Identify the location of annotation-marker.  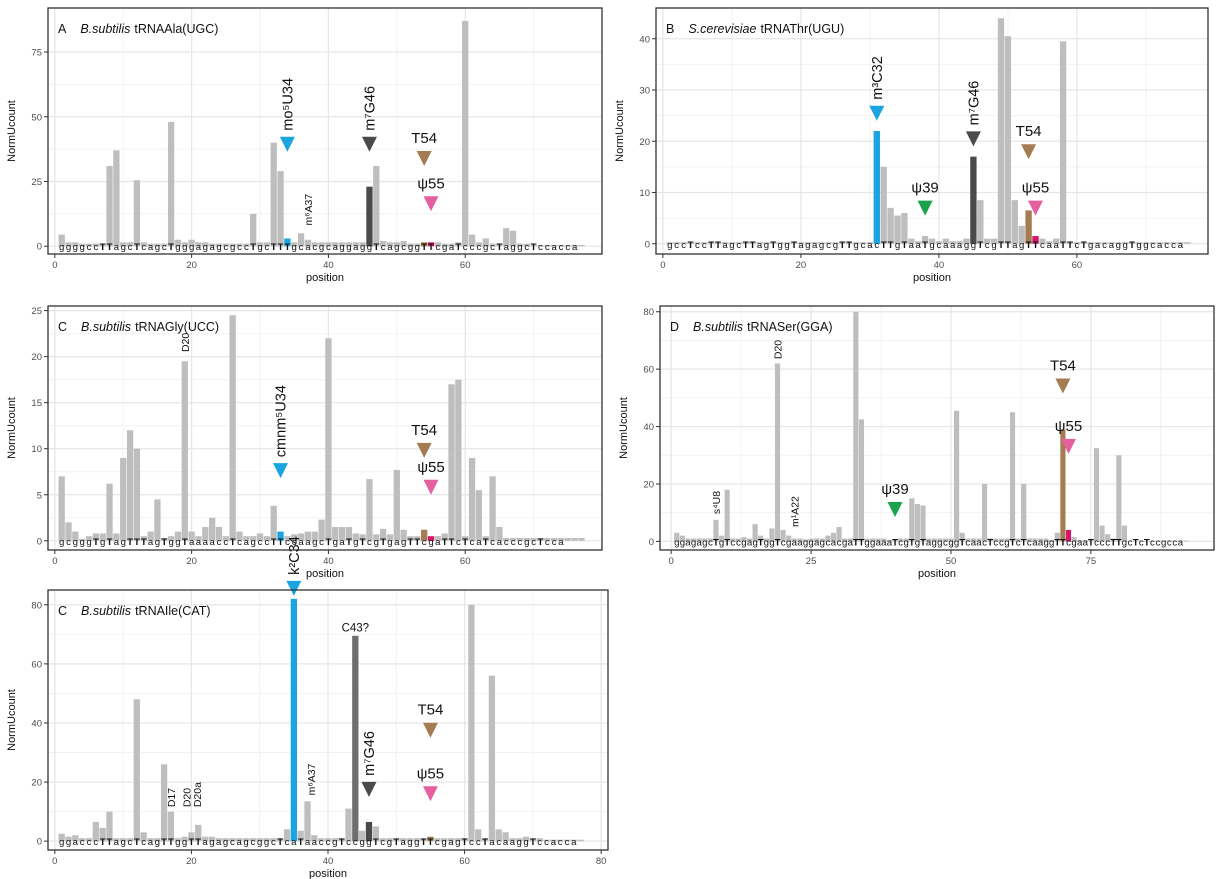
(431, 204).